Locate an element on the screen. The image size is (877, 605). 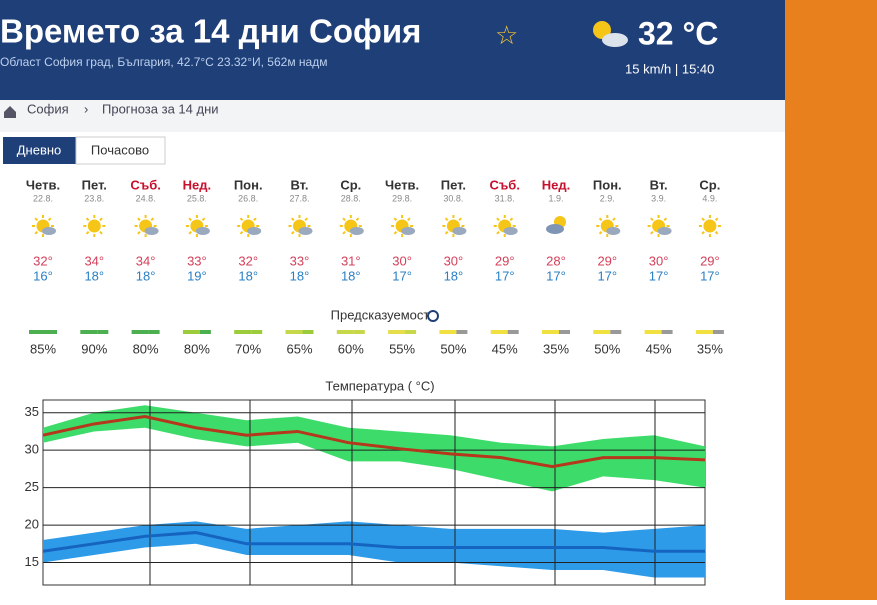
header-bar is located at coordinates (392, 50).